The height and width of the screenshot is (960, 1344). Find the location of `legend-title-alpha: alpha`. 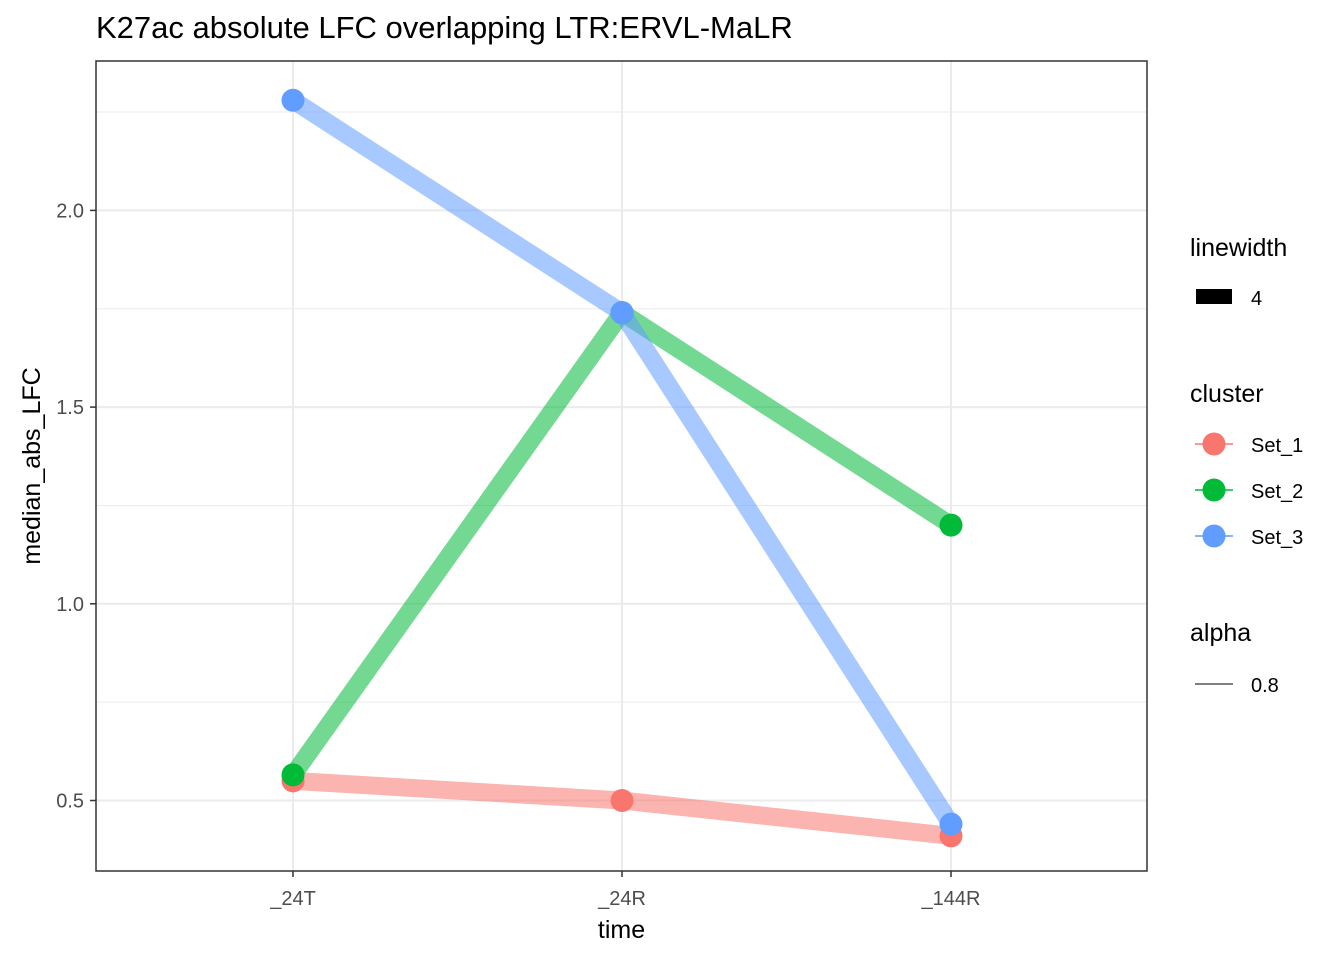

legend-title-alpha: alpha is located at coordinates (1220, 633).